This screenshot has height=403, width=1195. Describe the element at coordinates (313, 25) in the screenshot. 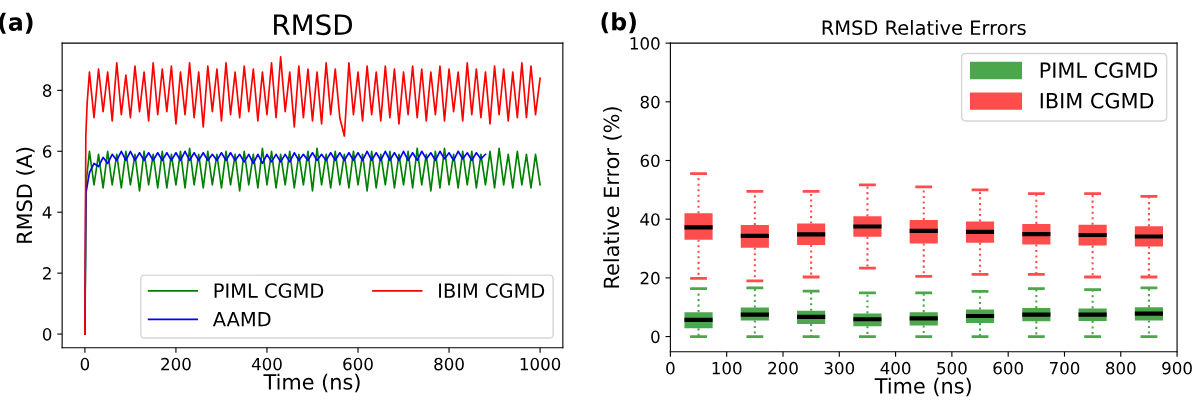

I see `chart-title: RMSD` at that location.